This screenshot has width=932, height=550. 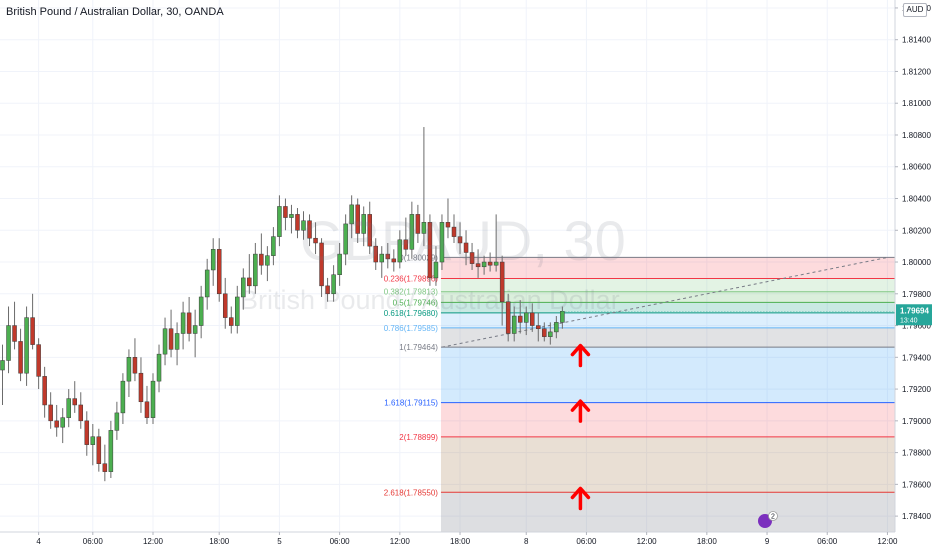 What do you see at coordinates (773, 517) in the screenshot?
I see `notification-count: 2` at bounding box center [773, 517].